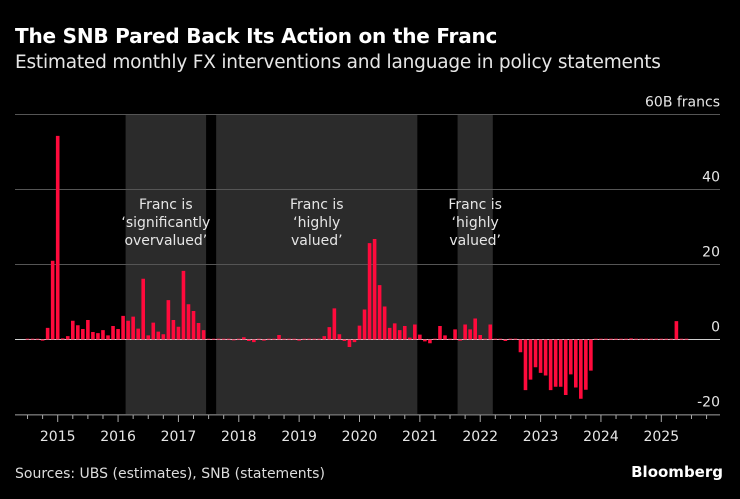  I want to click on shaded-period-annotation: Franc is, so click(166, 205).